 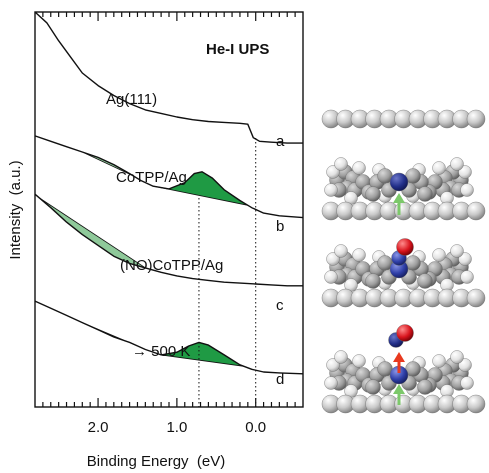 What do you see at coordinates (237, 49) in the screenshot?
I see `chart-title: He-I UPS` at bounding box center [237, 49].